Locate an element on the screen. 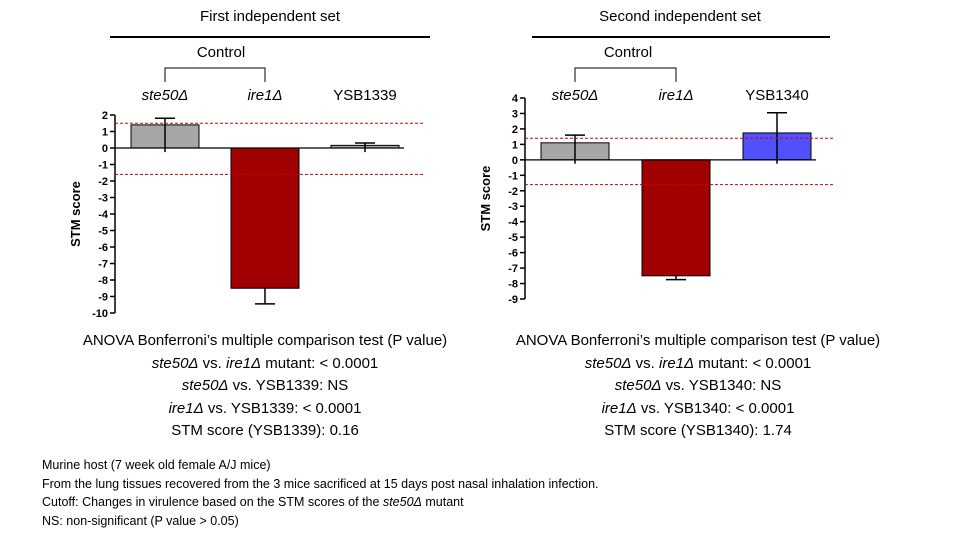  right-stats-line-2: ste50Δ vs. YSB1340: NS is located at coordinates (698, 385).